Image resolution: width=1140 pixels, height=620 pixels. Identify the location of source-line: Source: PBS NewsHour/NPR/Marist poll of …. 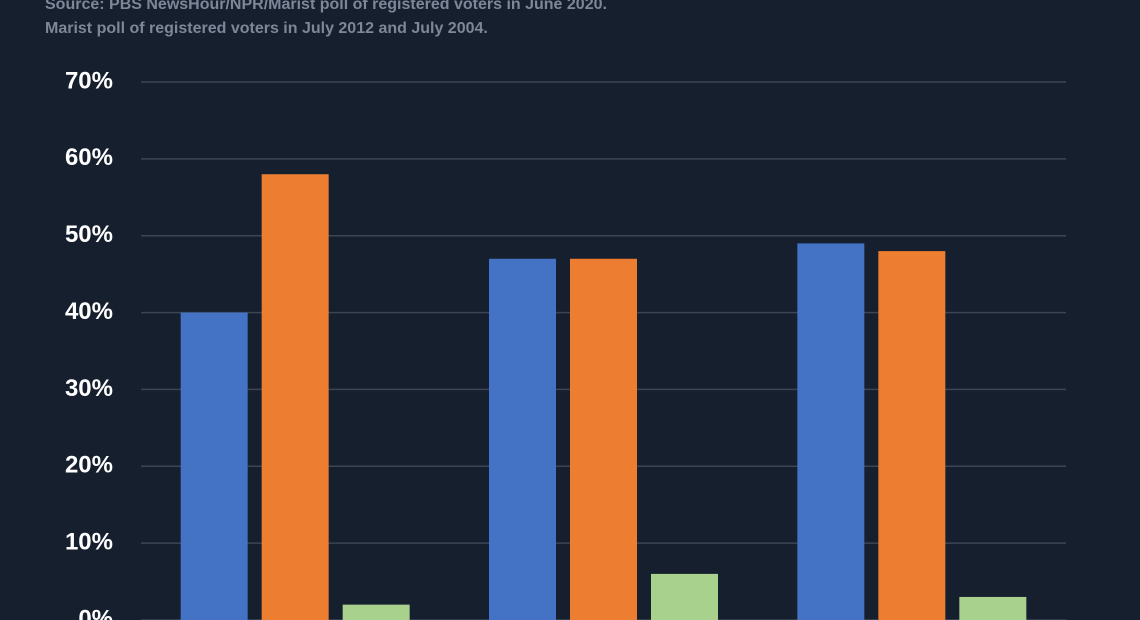
(326, 6).